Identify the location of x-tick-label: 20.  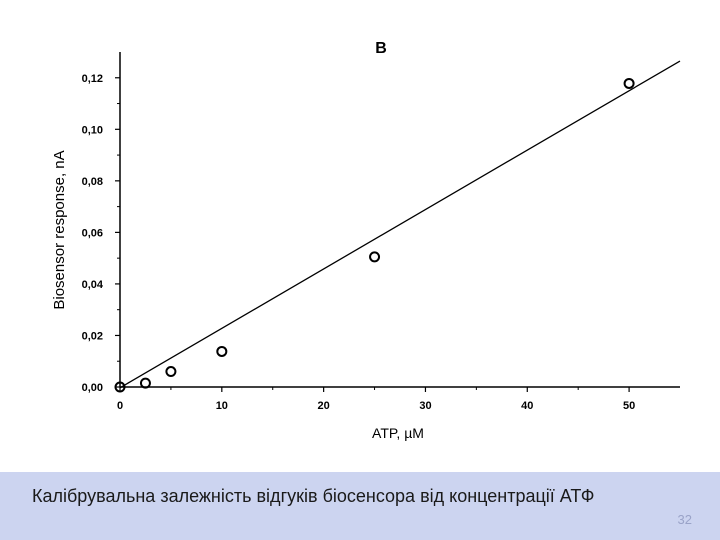
(324, 406).